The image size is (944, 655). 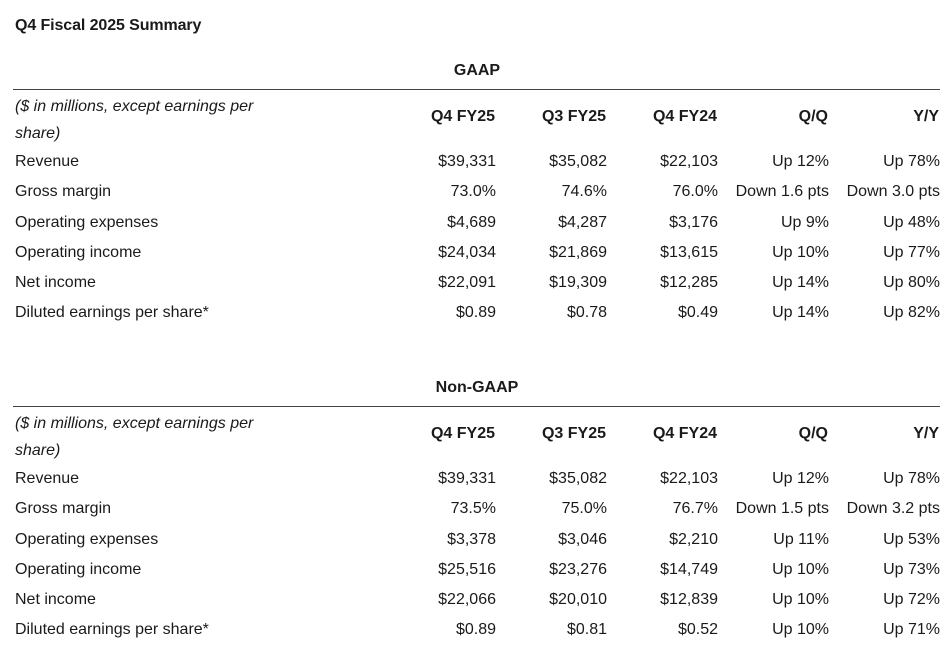 What do you see at coordinates (911, 569) in the screenshot?
I see `cell-yy: Up 73%` at bounding box center [911, 569].